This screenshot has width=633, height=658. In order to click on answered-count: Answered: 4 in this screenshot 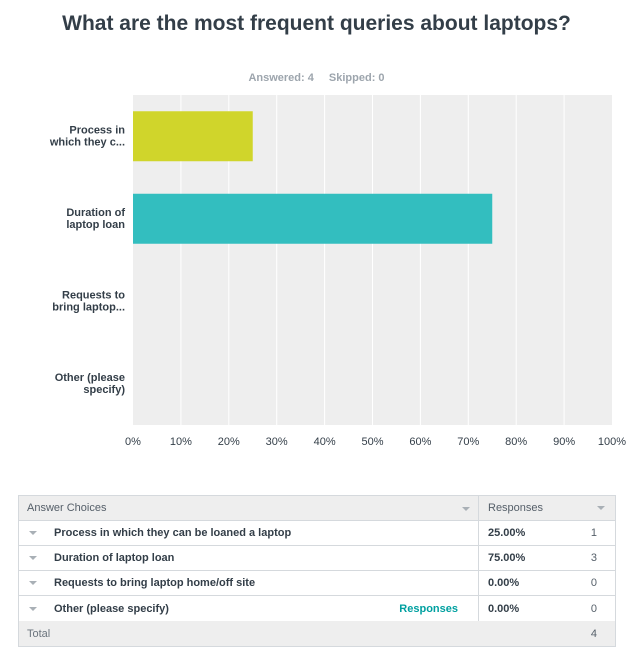, I will do `click(281, 78)`.